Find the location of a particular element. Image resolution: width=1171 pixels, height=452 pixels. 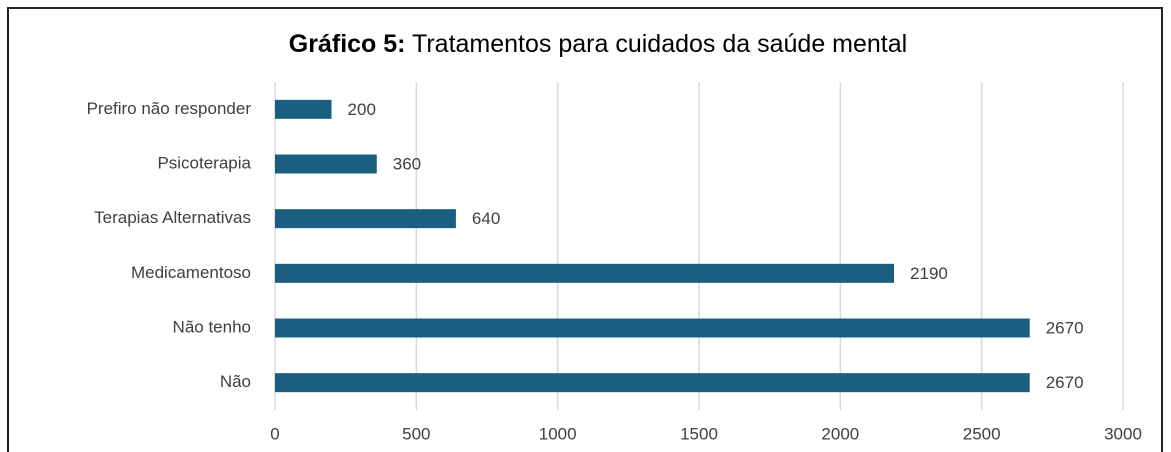

x-tick-label: 500 is located at coordinates (416, 433).